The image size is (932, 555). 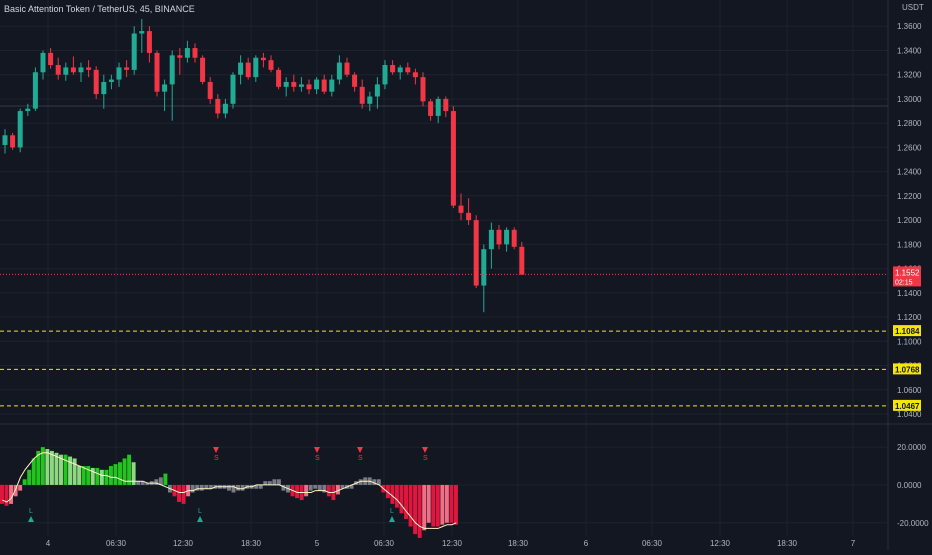 I want to click on time-tick-label: 4, so click(x=48, y=543).